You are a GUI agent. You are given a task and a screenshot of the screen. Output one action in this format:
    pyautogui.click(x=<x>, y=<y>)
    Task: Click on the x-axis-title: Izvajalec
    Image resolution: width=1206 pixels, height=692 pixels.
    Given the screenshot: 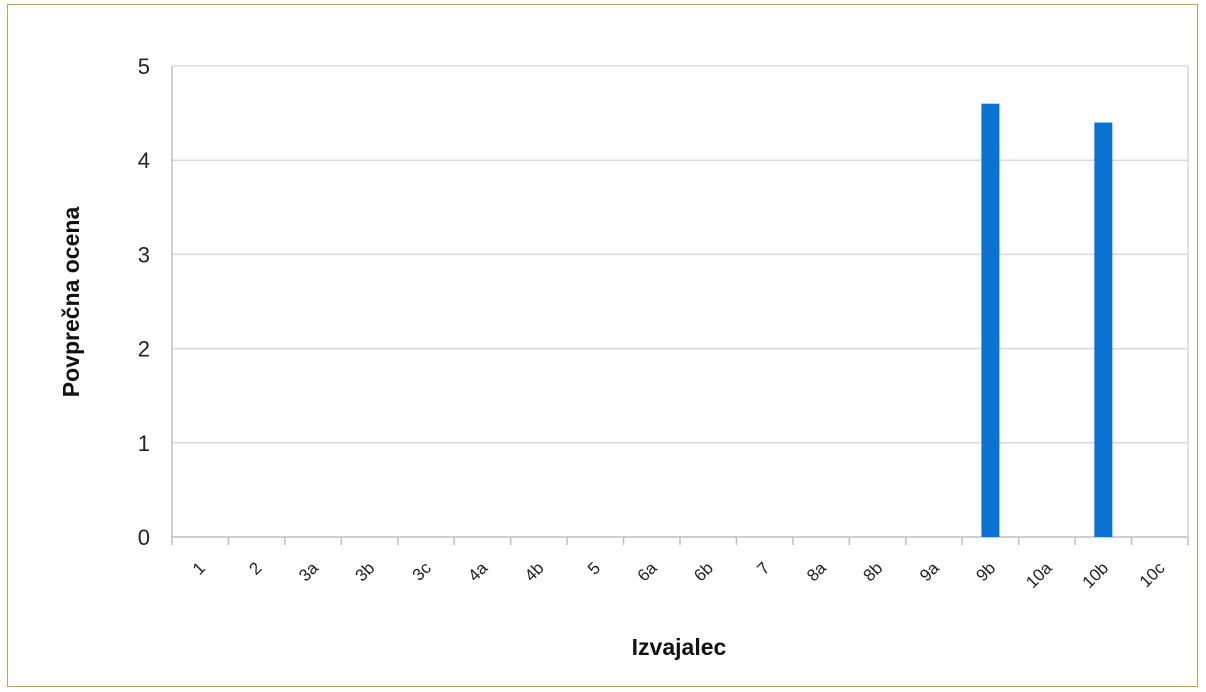 What is the action you would take?
    pyautogui.click(x=679, y=647)
    